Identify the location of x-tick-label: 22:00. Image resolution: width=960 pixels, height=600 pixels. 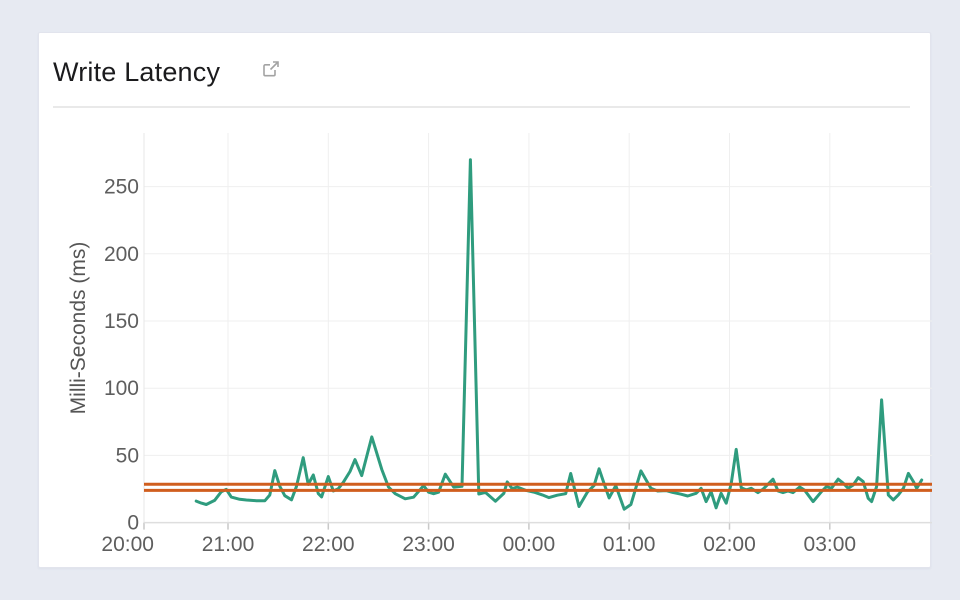
(328, 544).